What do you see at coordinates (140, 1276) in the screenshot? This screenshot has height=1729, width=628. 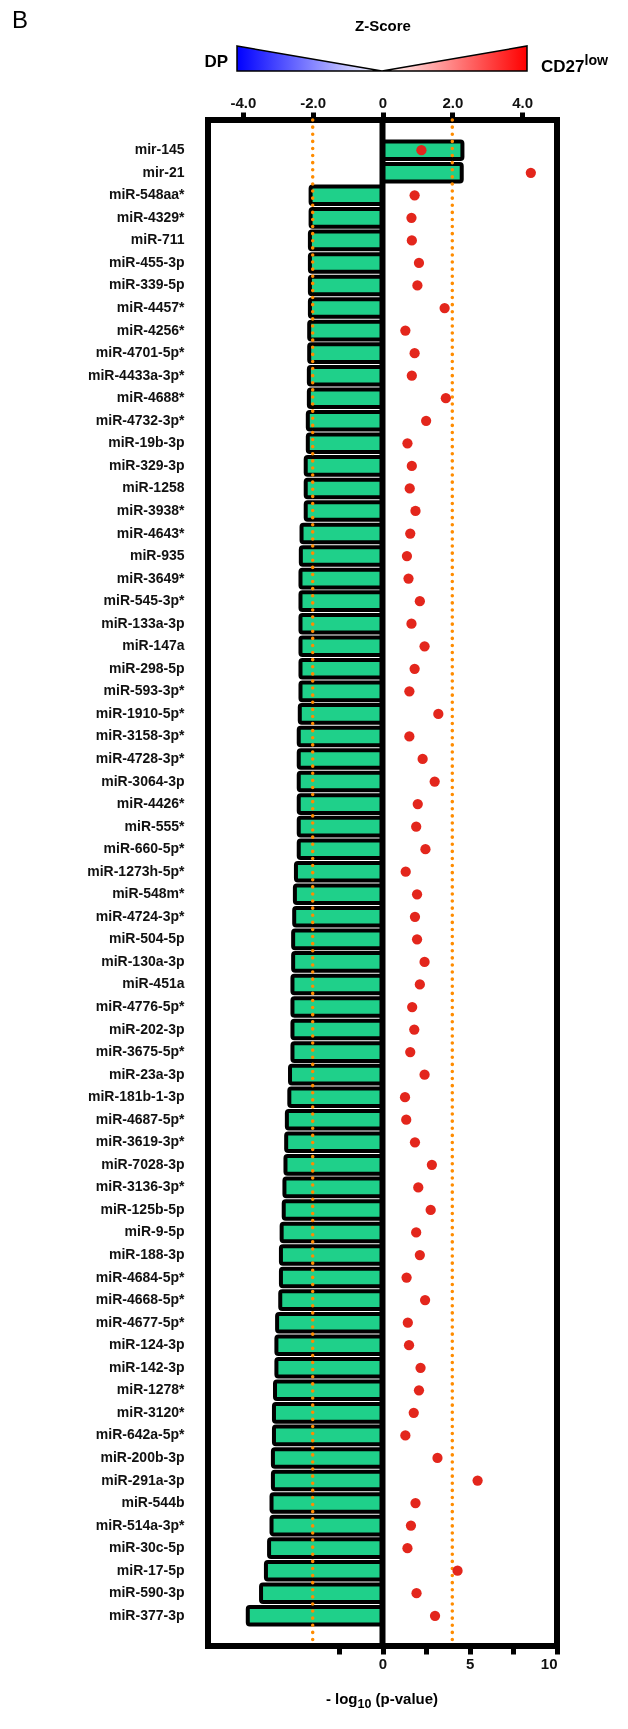 I see `y-tick-label: miR-4684-5p*` at bounding box center [140, 1276].